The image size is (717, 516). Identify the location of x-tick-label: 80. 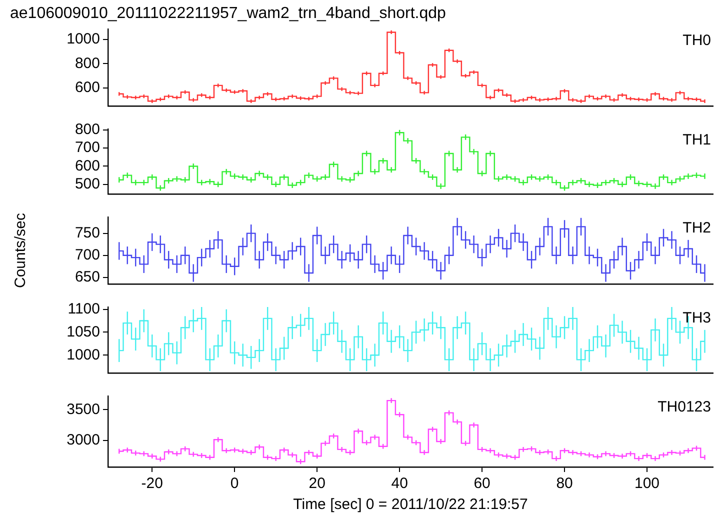
(564, 483).